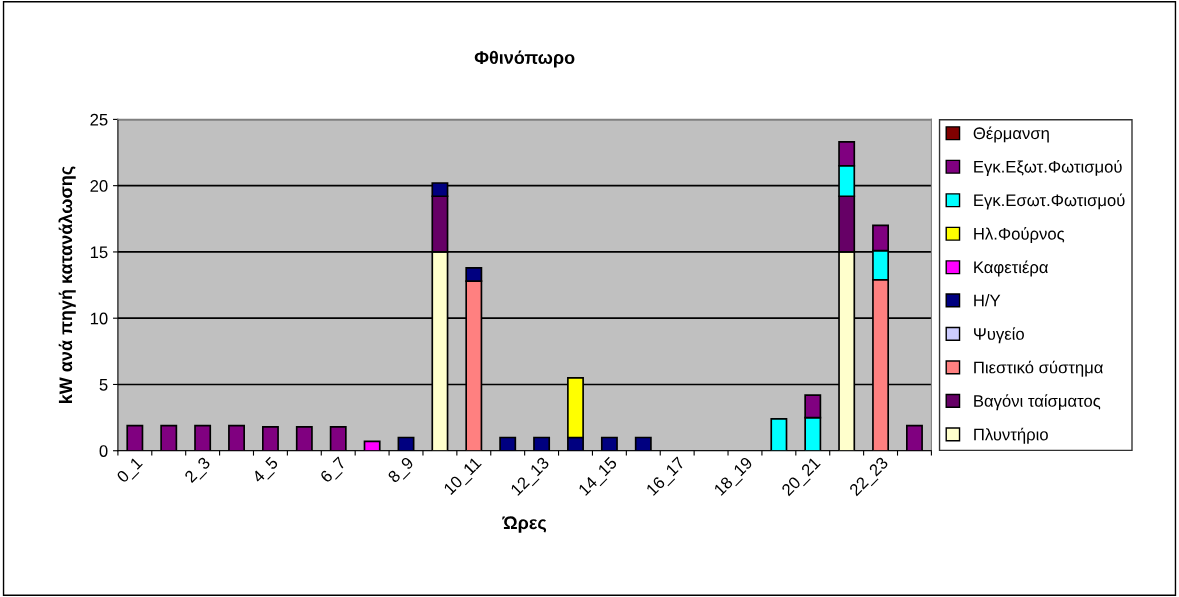  What do you see at coordinates (1049, 201) in the screenshot?
I see `legend-label: Εγκ.Εσωτ.Φωτισμού` at bounding box center [1049, 201].